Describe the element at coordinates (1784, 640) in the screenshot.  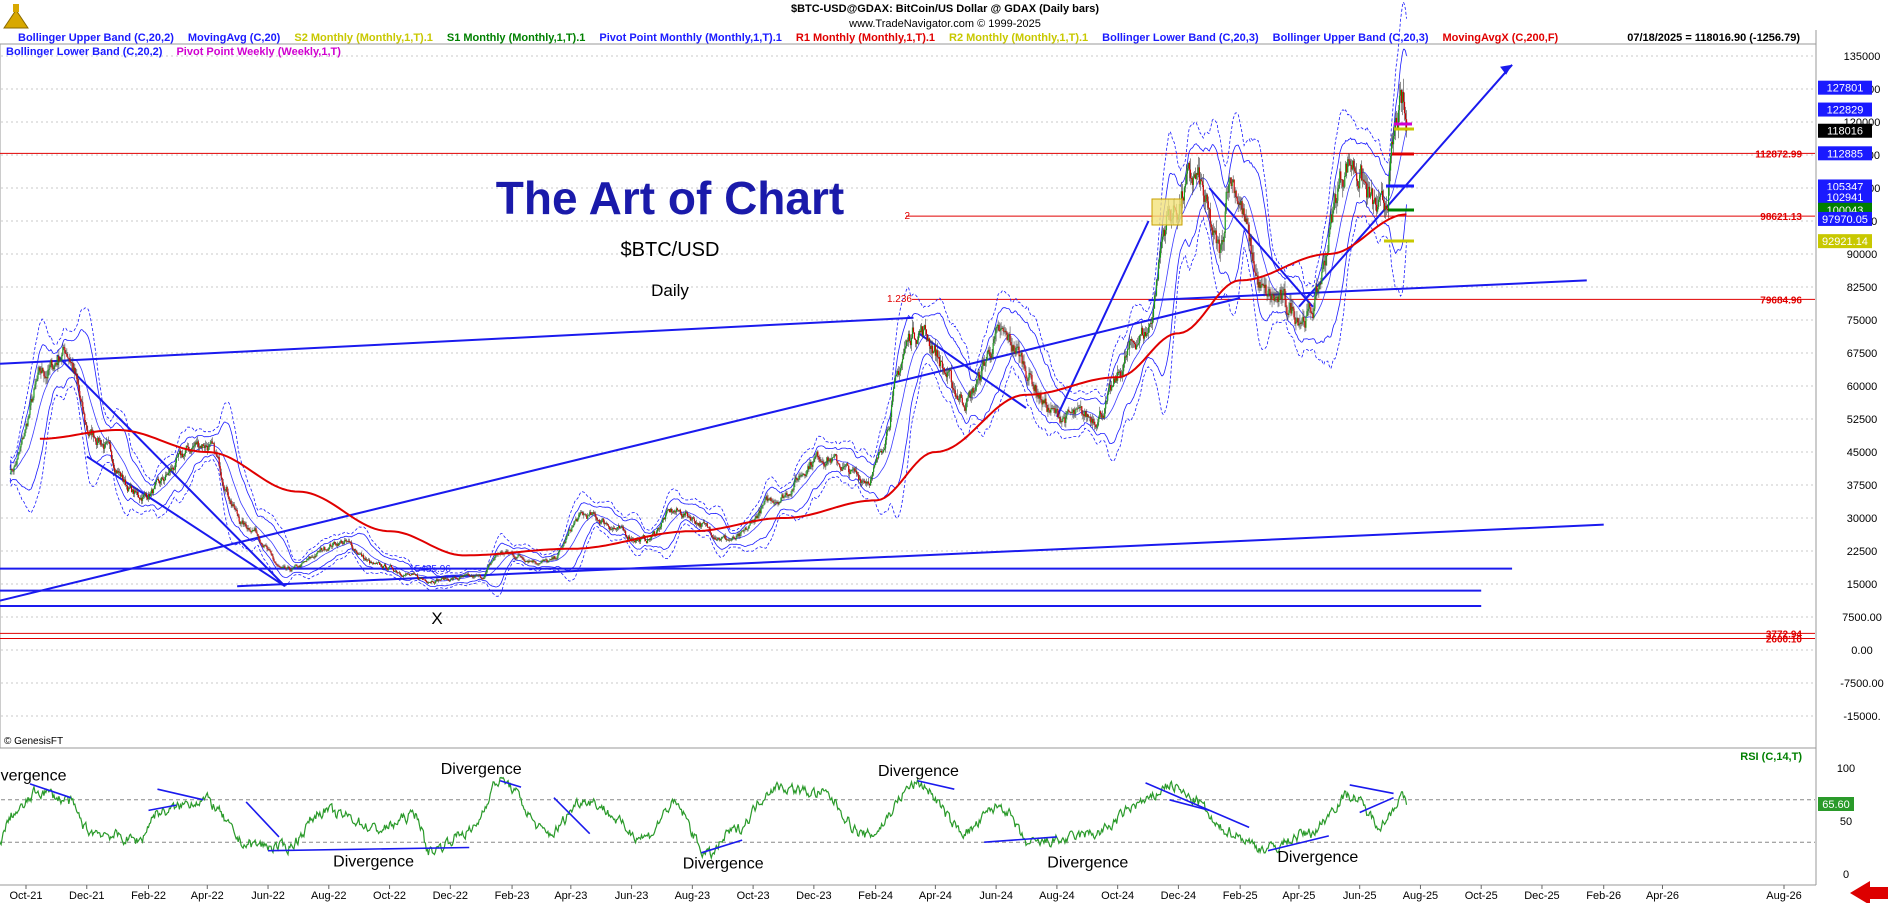
I see `level-label: 2600.10` at that location.